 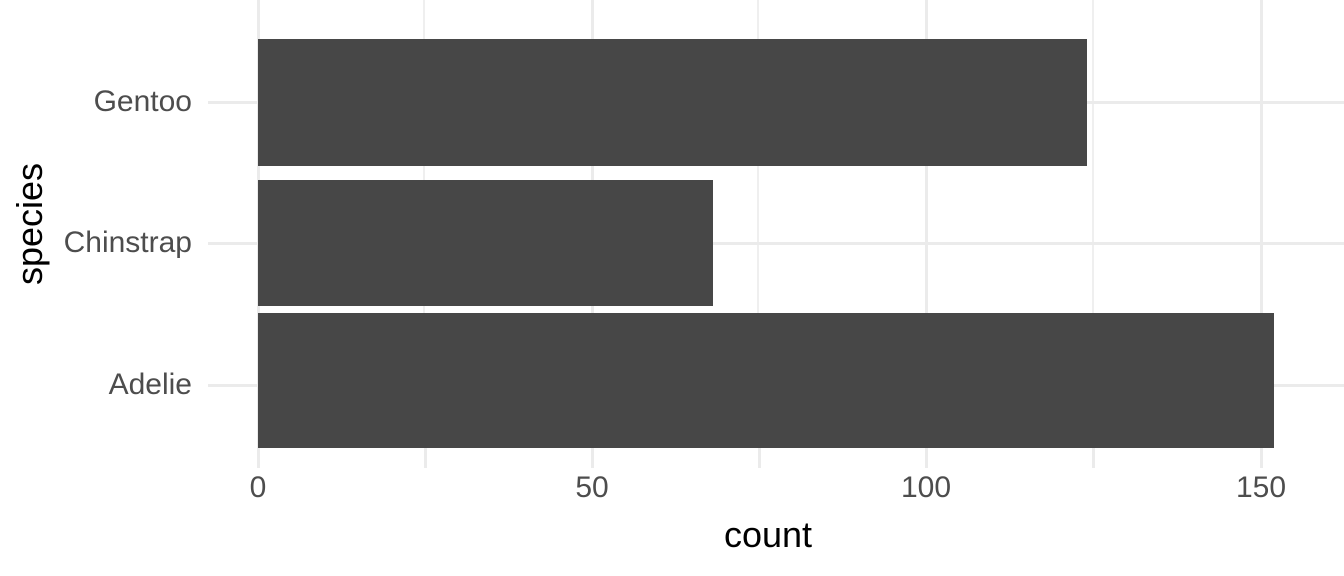 I want to click on y-axis-ticklabel-chinstrap: Chinstrap, so click(x=127, y=242).